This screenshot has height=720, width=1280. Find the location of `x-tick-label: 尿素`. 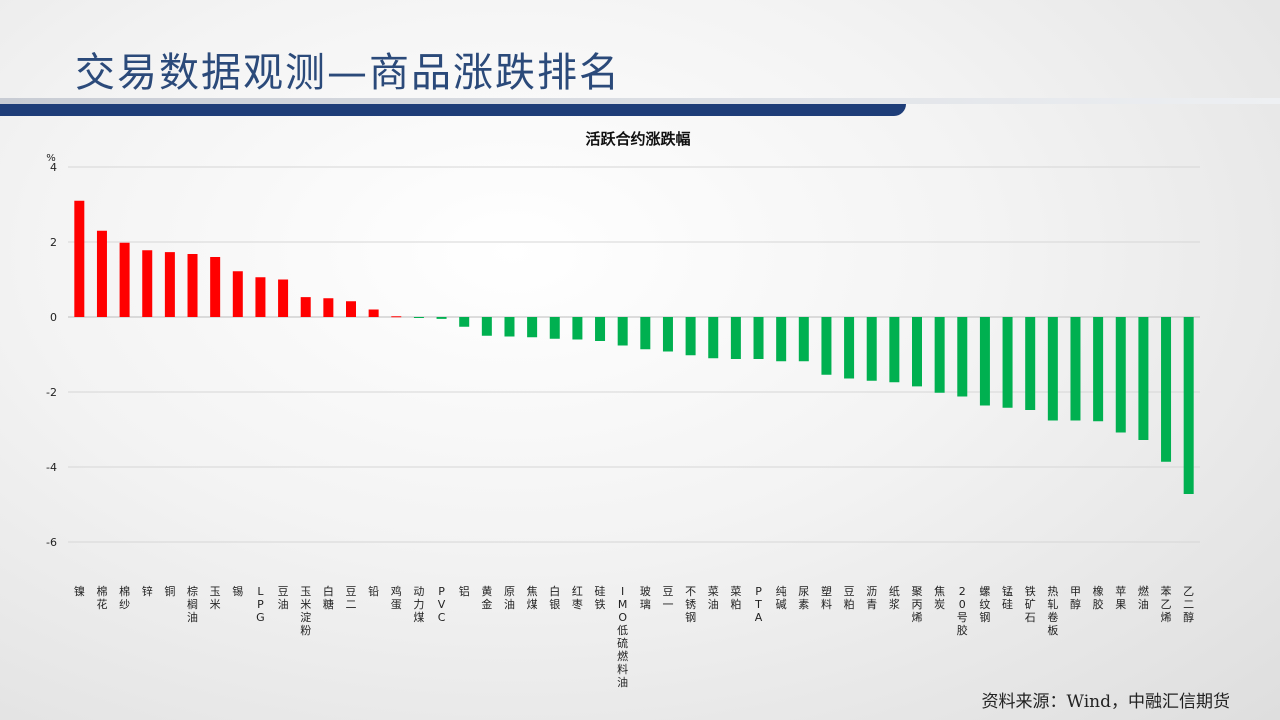

x-tick-label: 尿素 is located at coordinates (803, 598).